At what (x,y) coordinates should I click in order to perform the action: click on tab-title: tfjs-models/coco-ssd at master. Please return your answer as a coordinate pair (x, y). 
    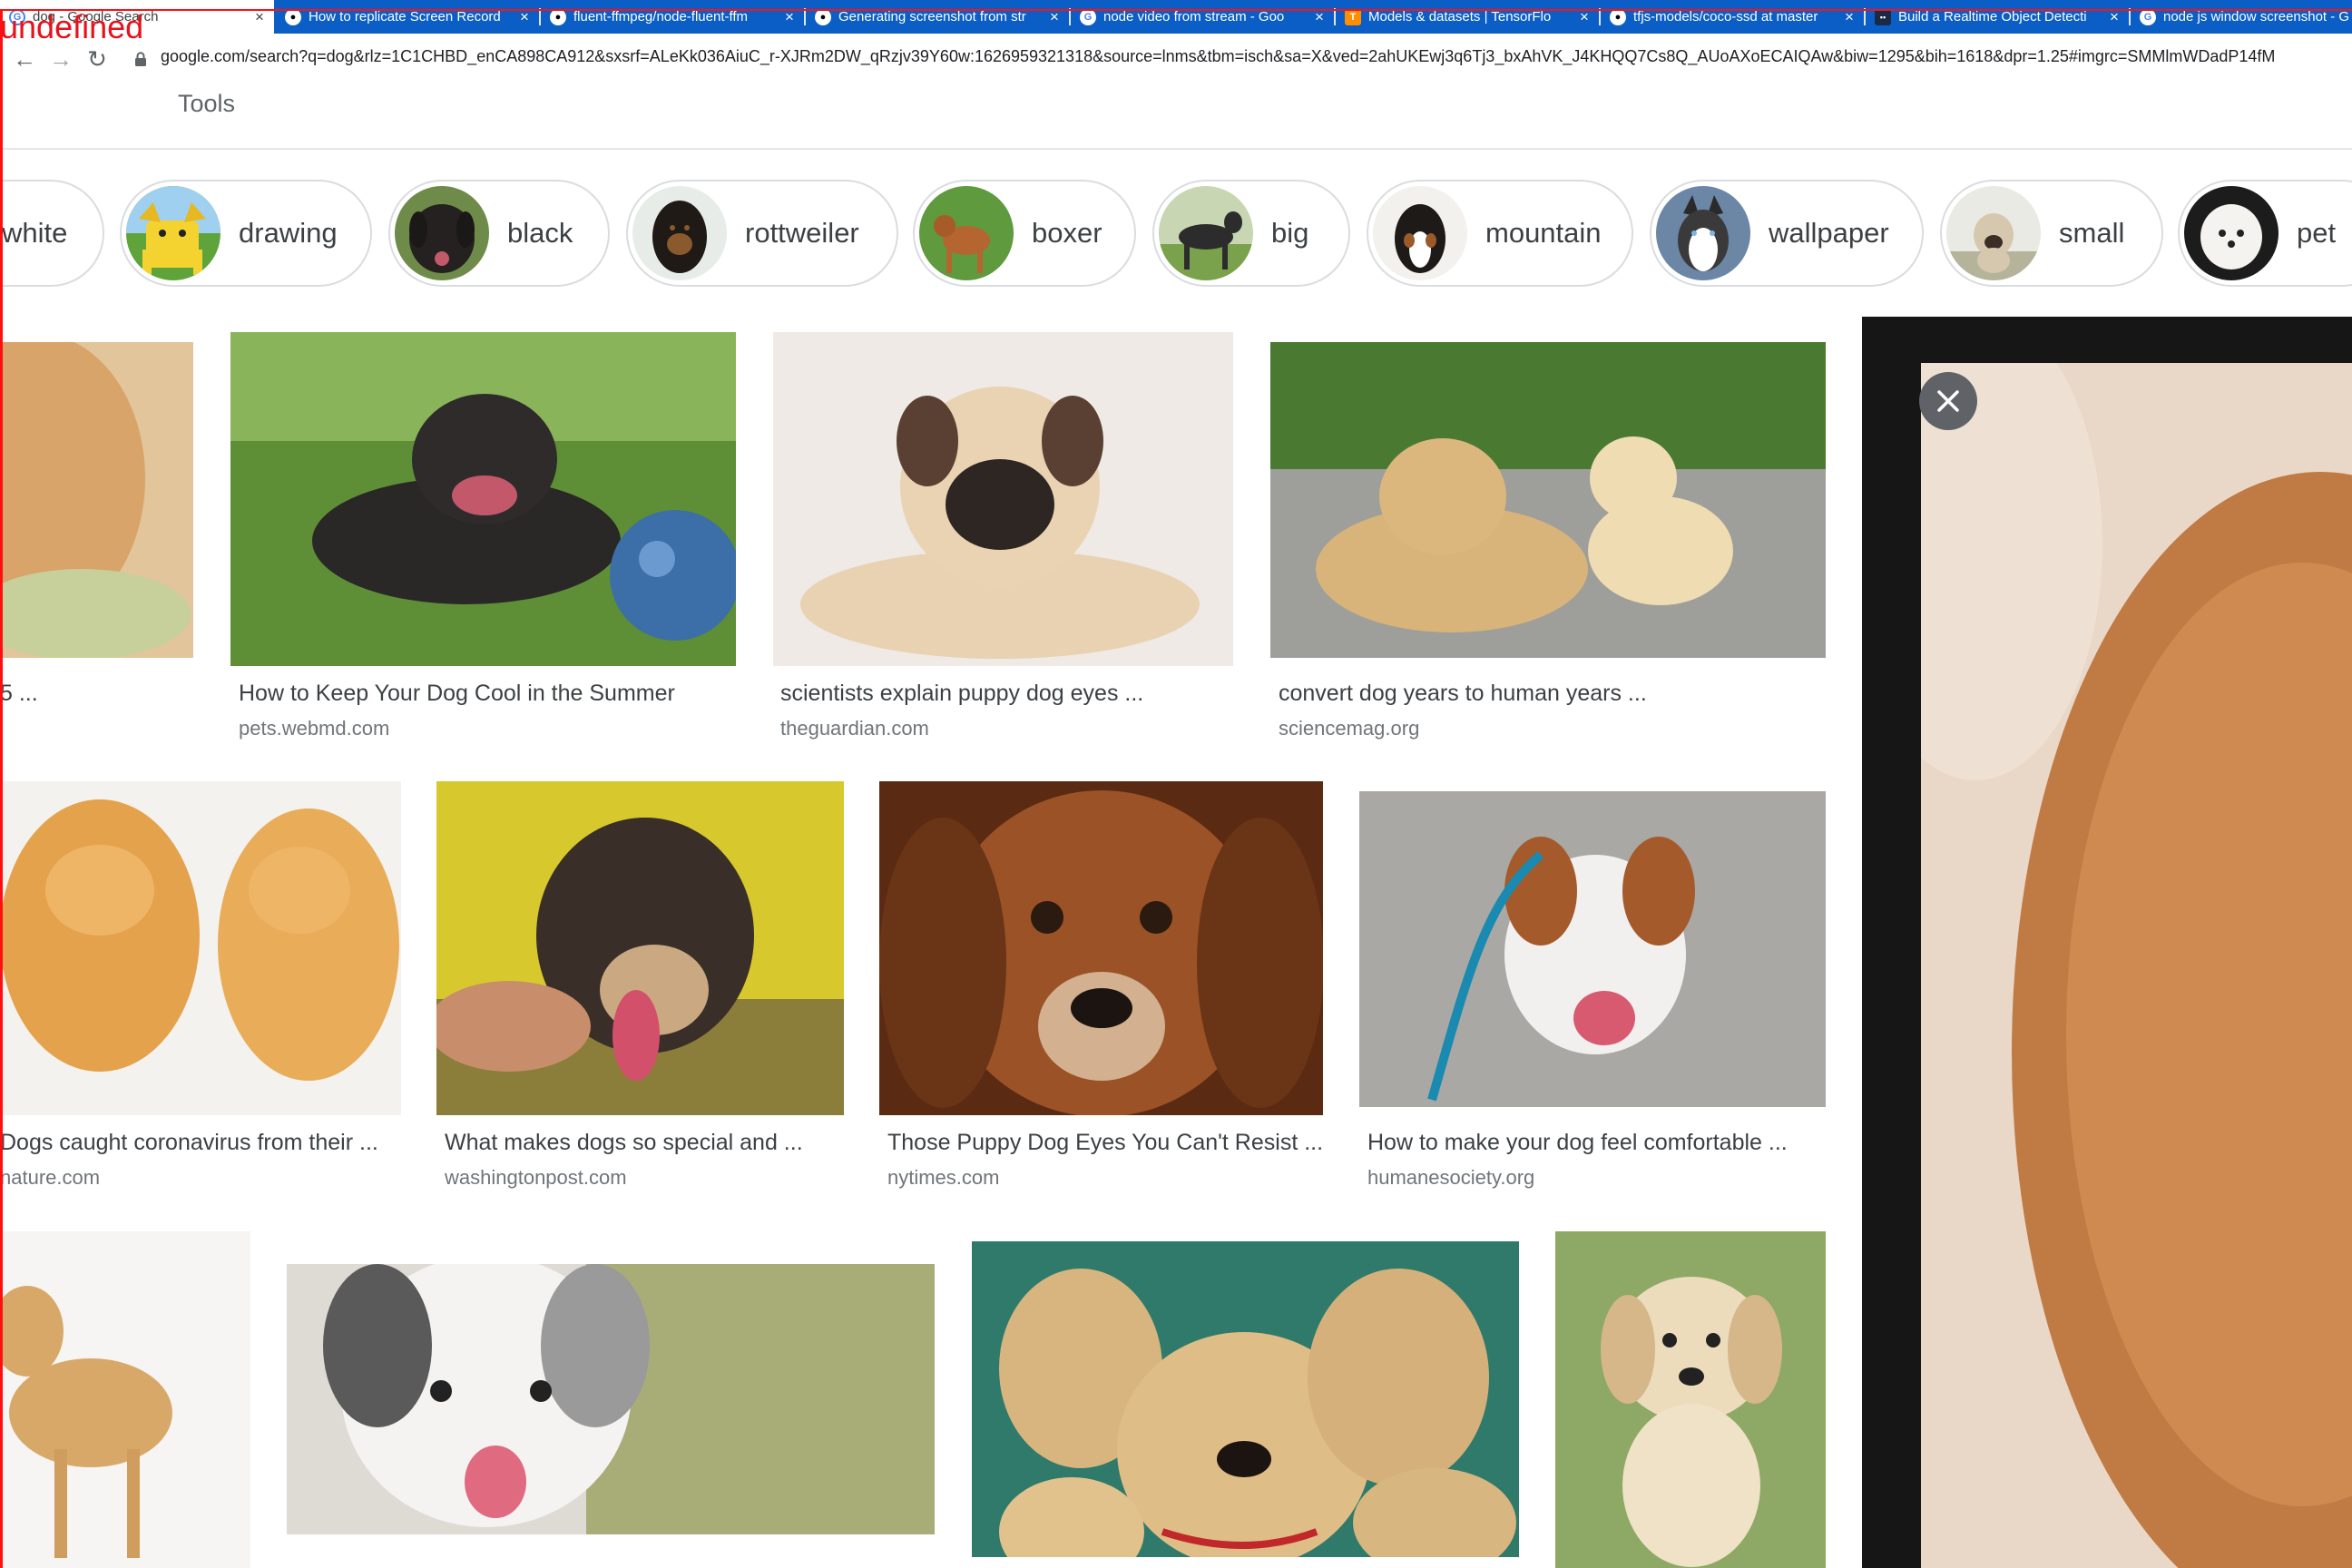
    Looking at the image, I should click on (1725, 16).